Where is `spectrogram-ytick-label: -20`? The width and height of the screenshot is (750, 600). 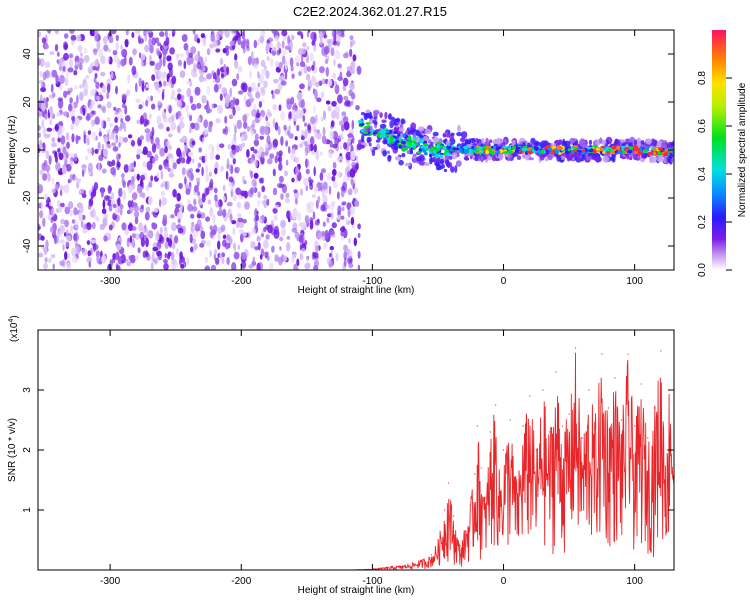
spectrogram-ytick-label: -20 is located at coordinates (27, 197).